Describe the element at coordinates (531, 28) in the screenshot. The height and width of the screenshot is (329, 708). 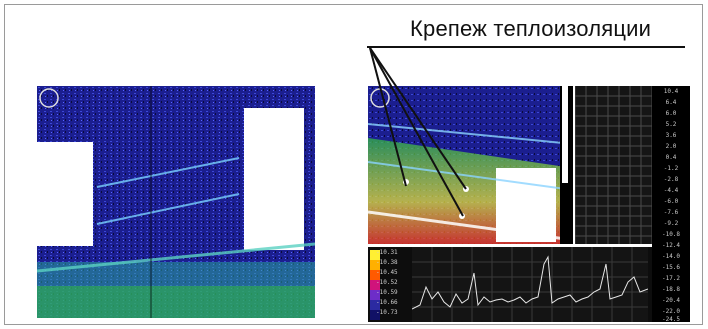
I see `caption-label: Крепеж теплоизоляции` at that location.